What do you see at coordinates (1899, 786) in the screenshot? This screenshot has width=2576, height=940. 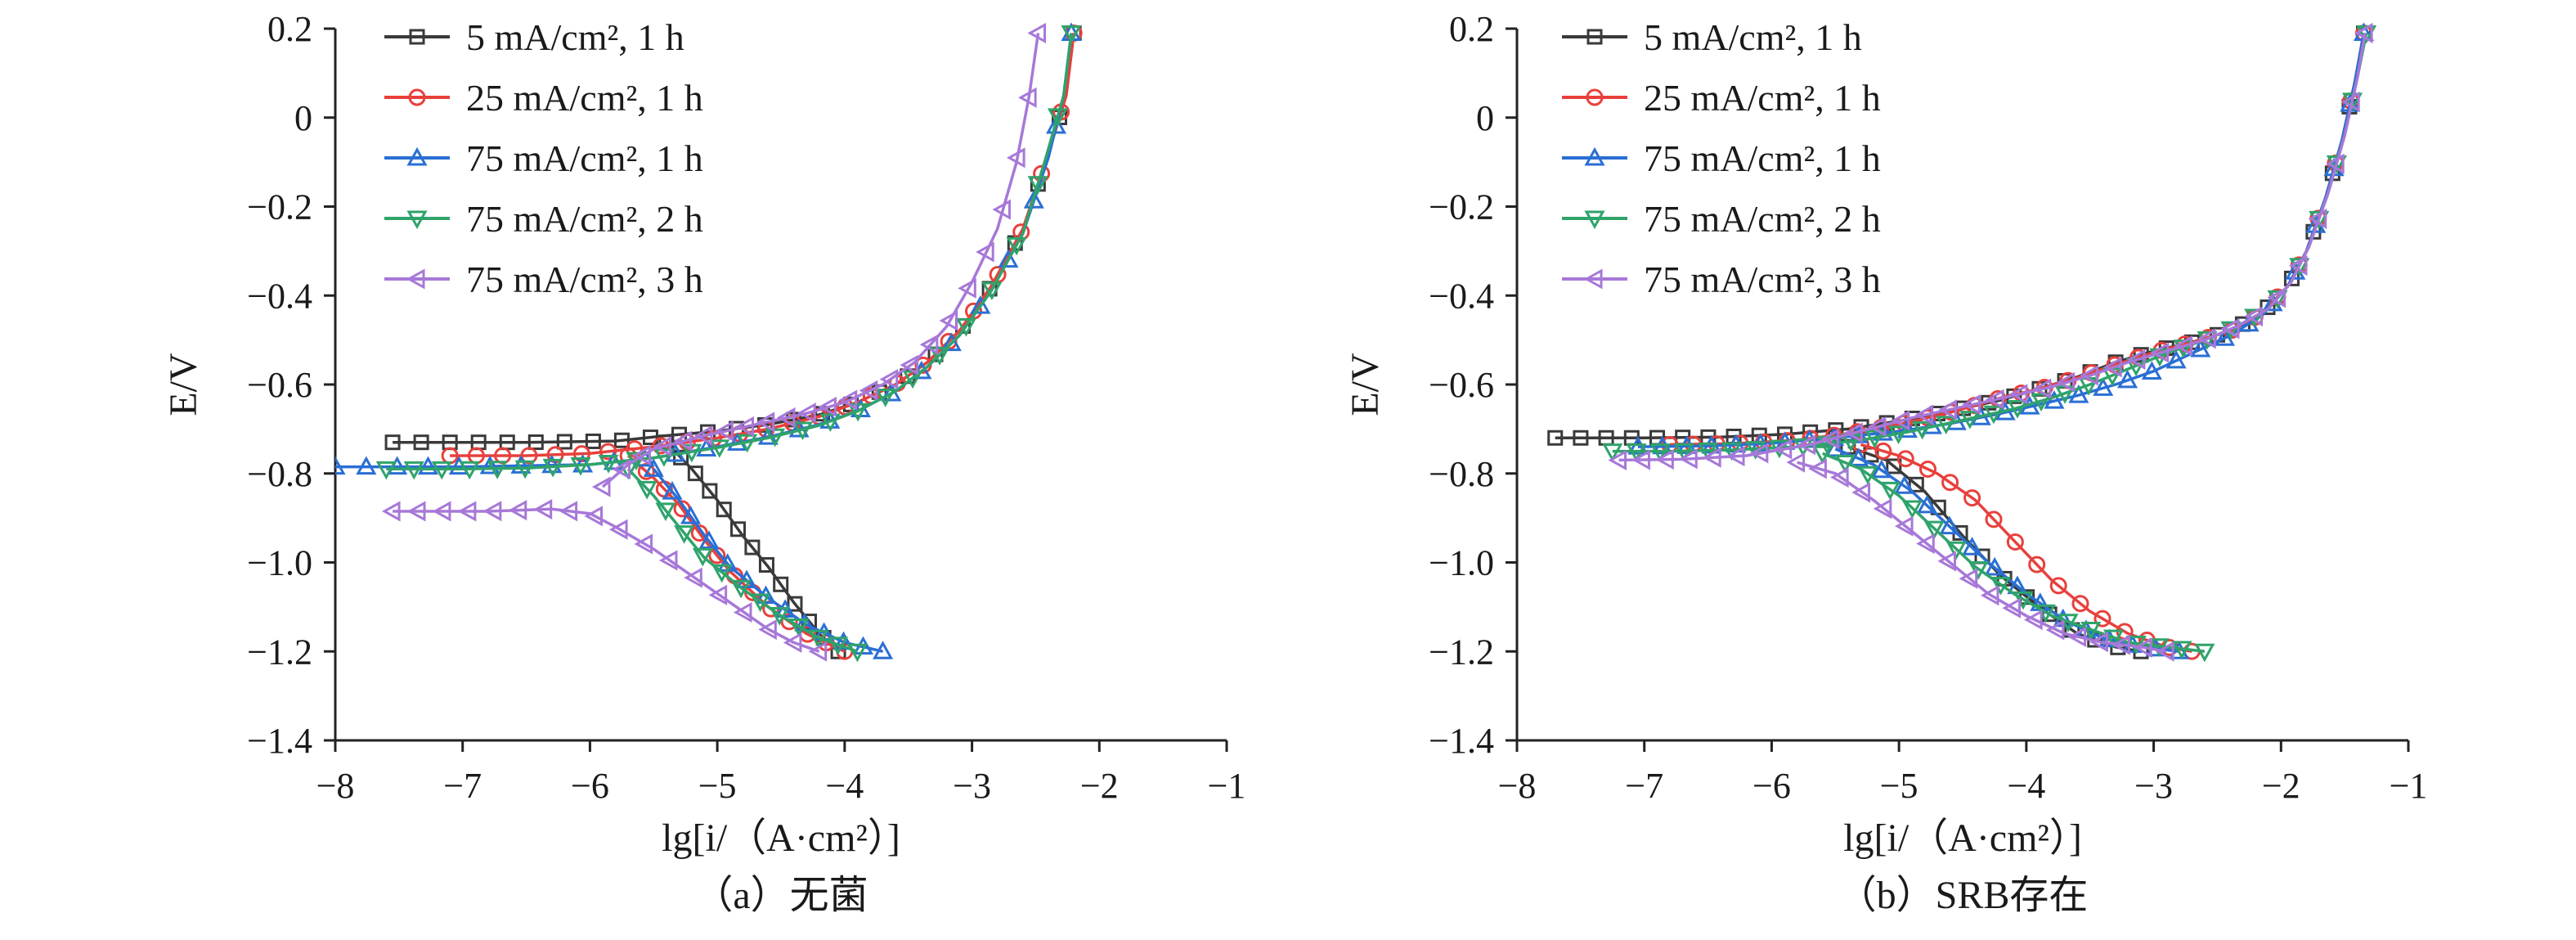 I see `x-tick-label: −5` at bounding box center [1899, 786].